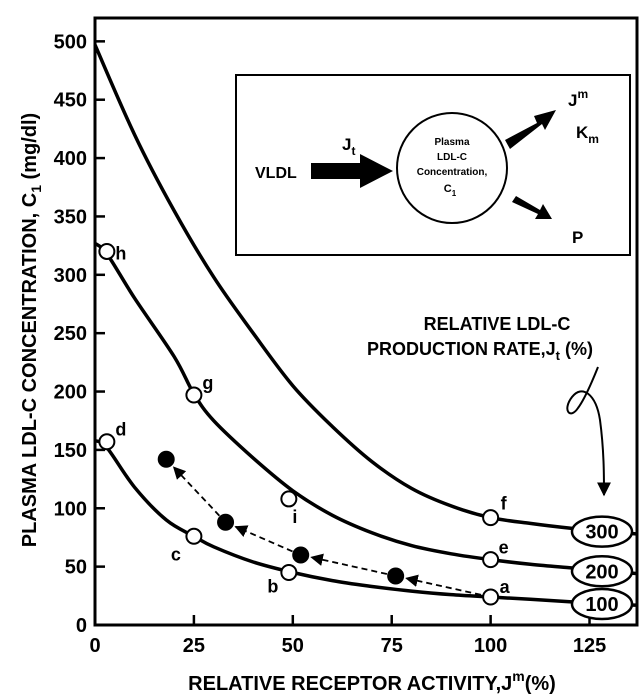 This screenshot has width=639, height=698. Describe the element at coordinates (194, 536) in the screenshot. I see `open-point-c` at that location.